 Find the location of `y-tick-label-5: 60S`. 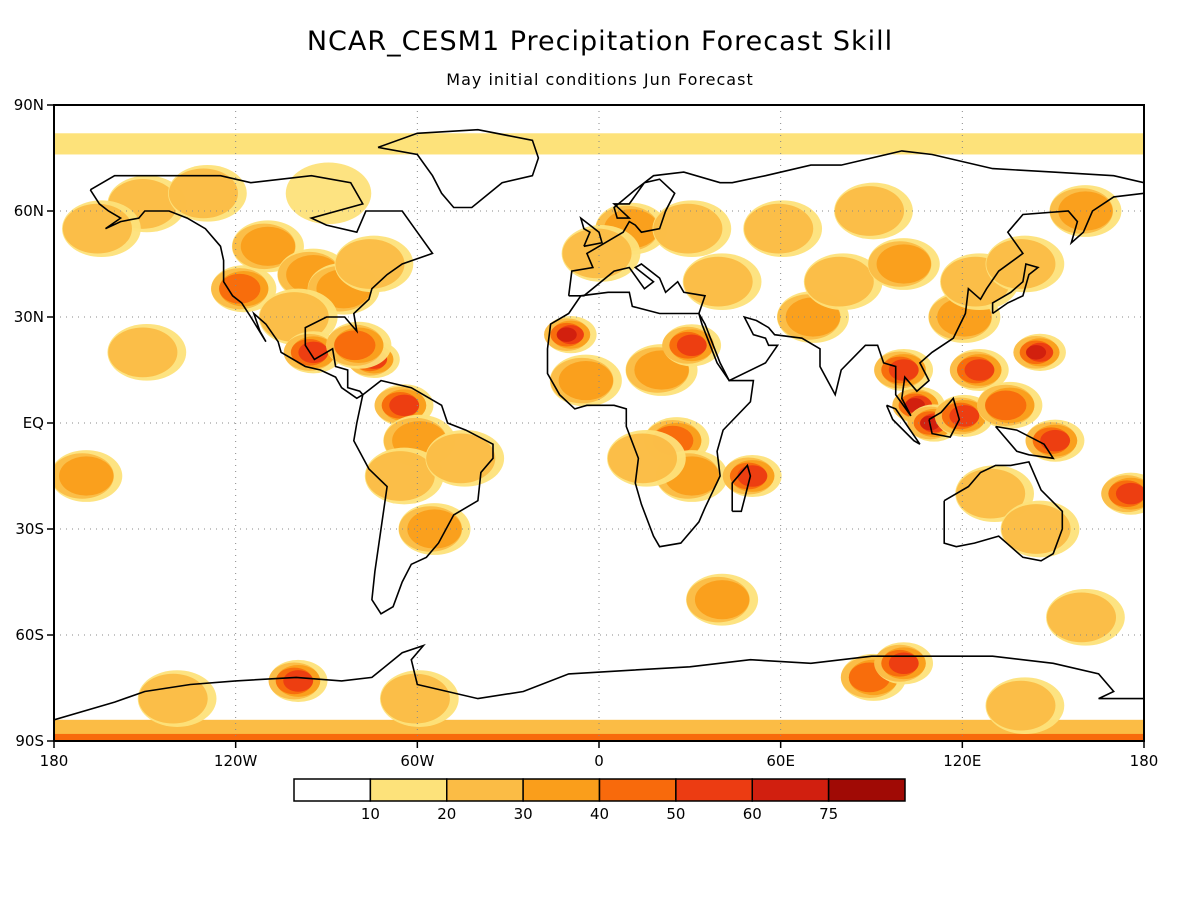

y-tick-label-5: 60S is located at coordinates (29, 635).